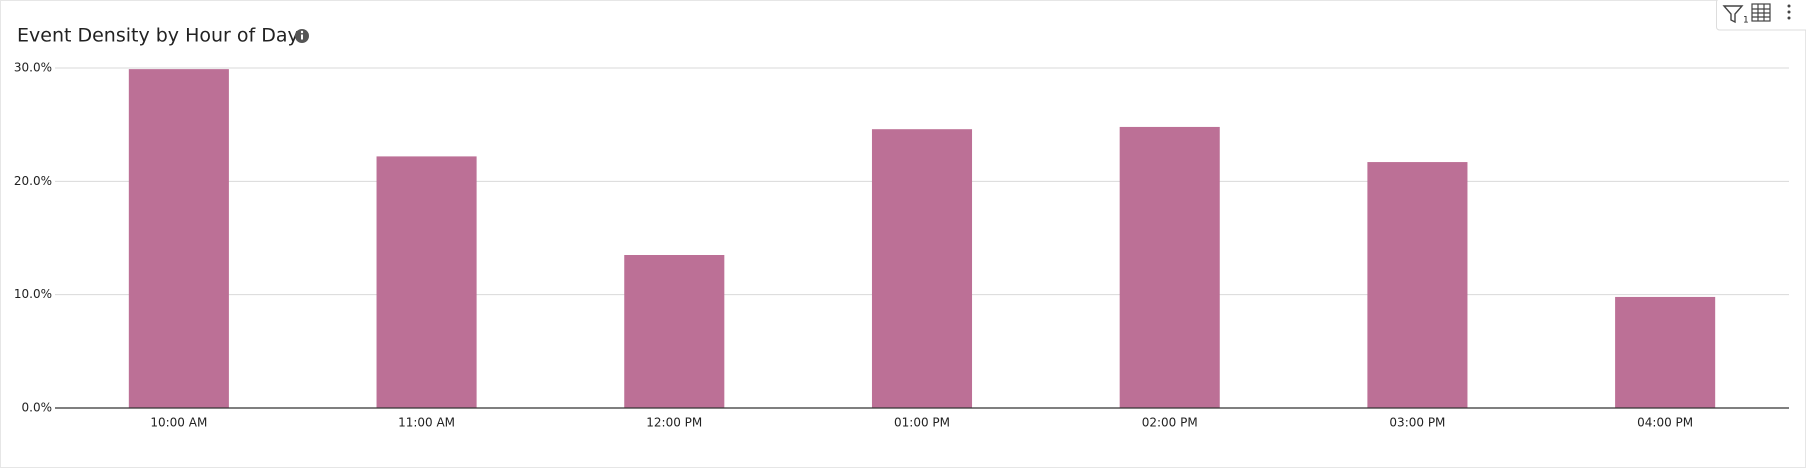 Image resolution: width=1806 pixels, height=468 pixels. I want to click on toolbar: 1, so click(1761, 15).